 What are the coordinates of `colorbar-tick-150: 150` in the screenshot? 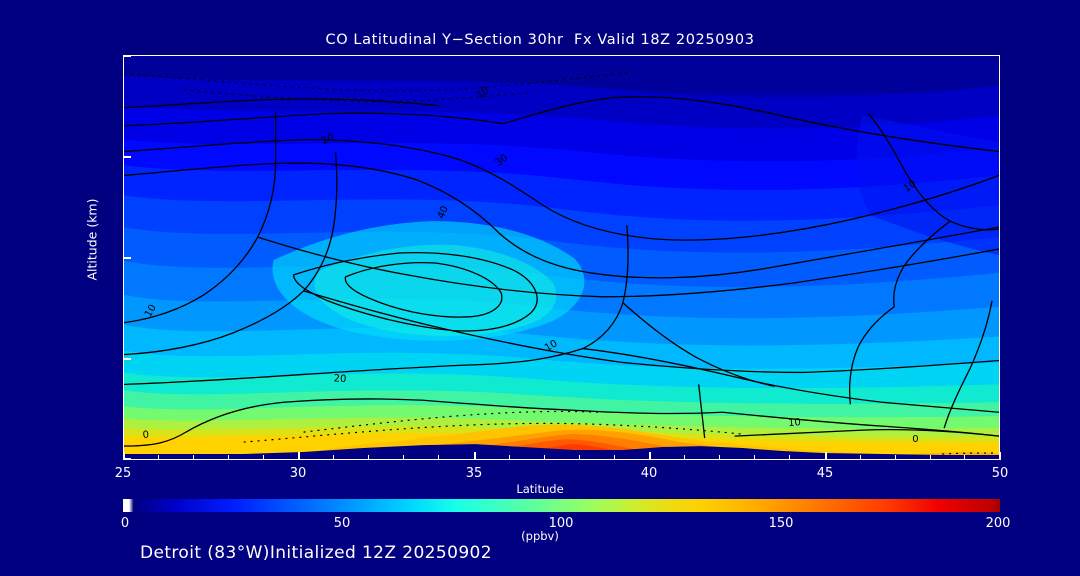 It's located at (781, 523).